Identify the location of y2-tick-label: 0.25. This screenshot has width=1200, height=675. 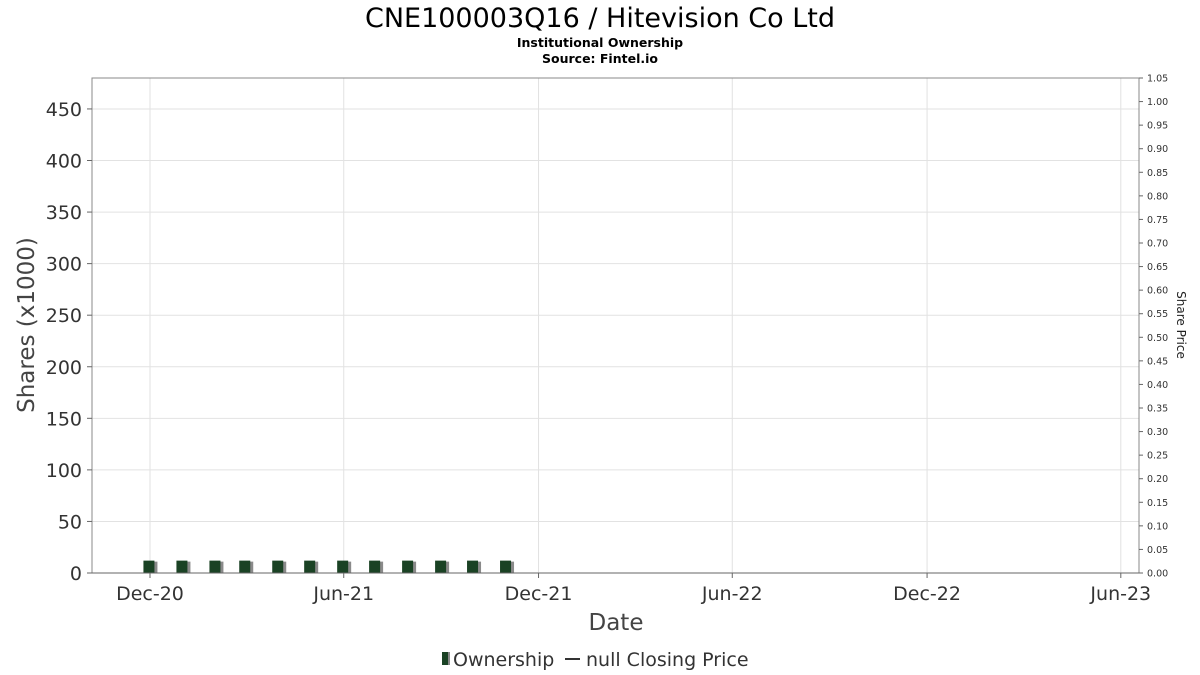
(1157, 456).